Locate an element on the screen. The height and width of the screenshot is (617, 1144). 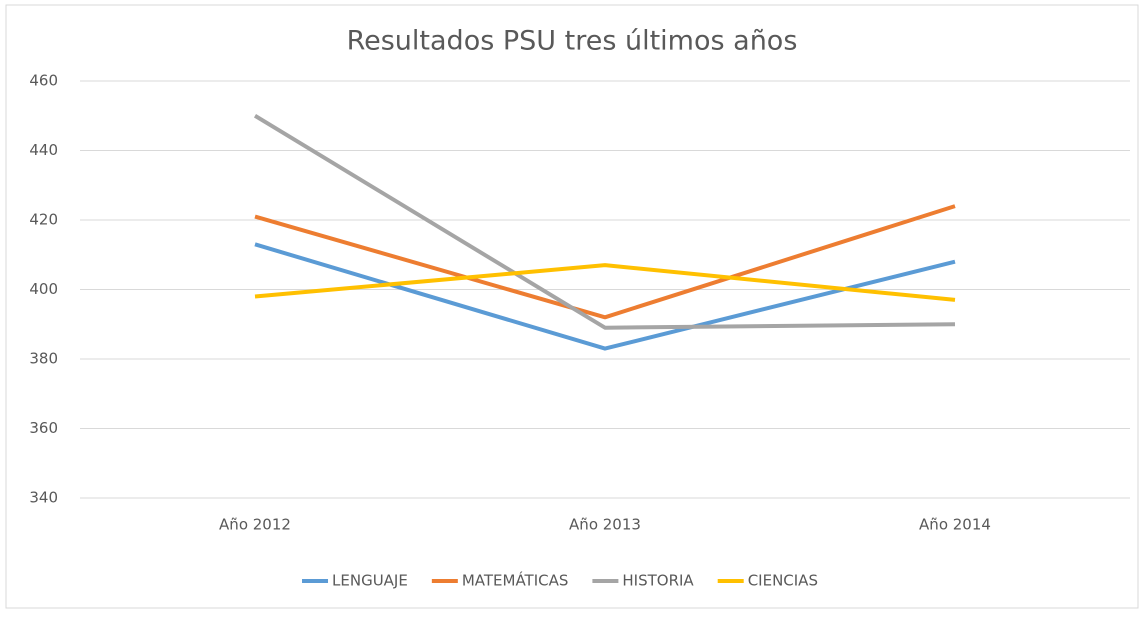
chart-title: Resultados PSU tres últimos años is located at coordinates (572, 41).